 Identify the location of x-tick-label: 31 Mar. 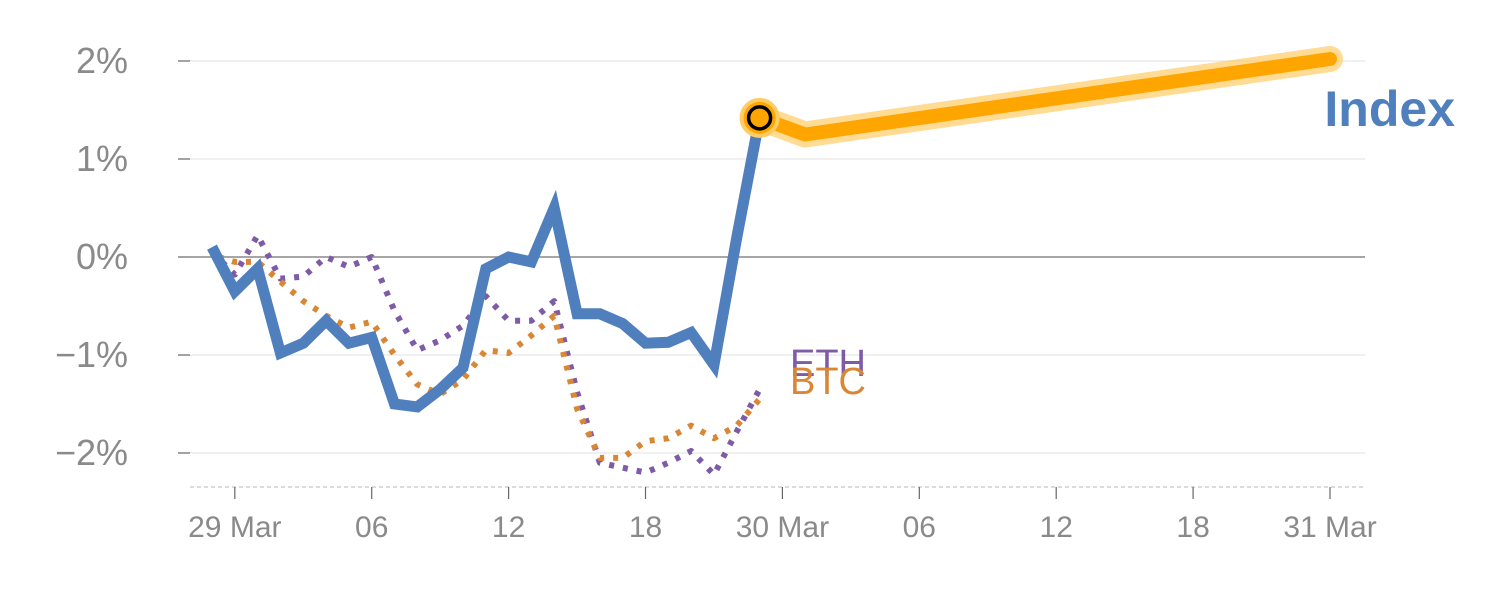
(1329, 527).